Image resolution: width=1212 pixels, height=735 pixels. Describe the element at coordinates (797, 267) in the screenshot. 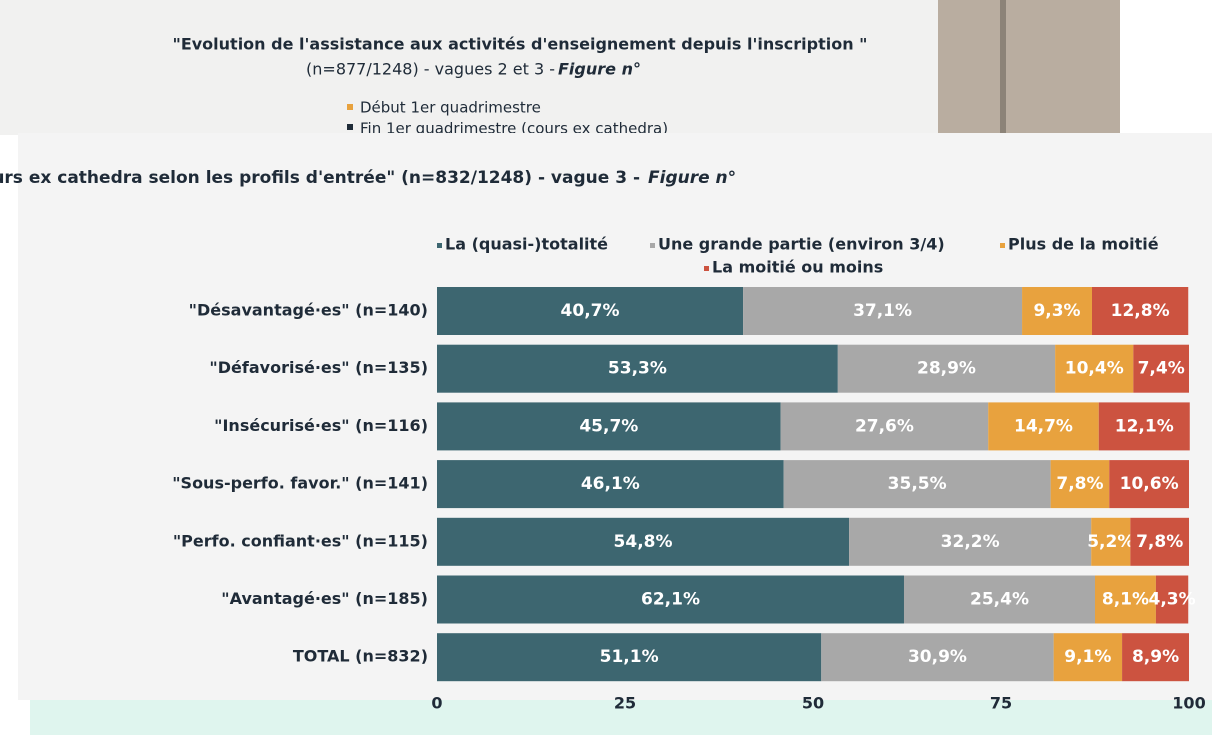

I see `legend-label: La moitié ou moins` at that location.